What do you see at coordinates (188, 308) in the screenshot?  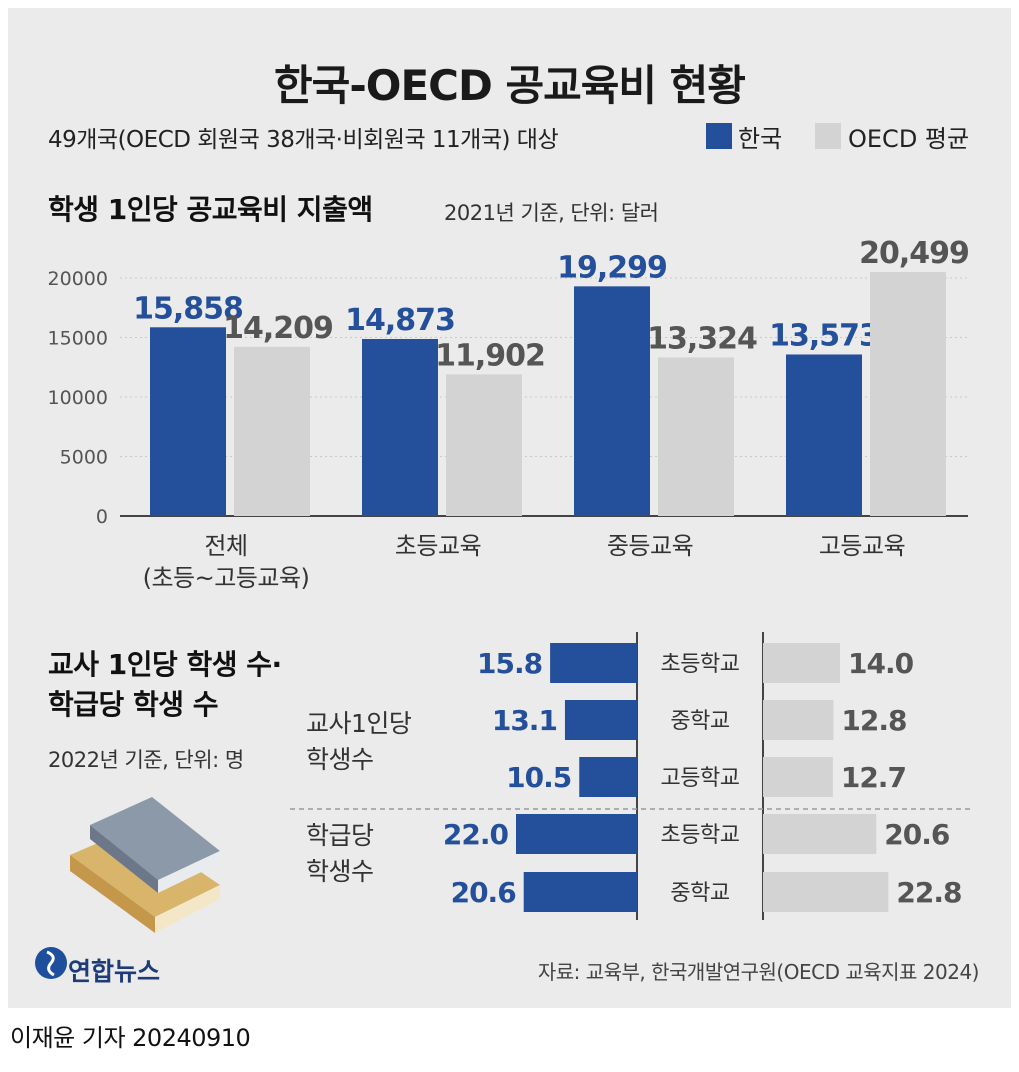 I see `data-label-korea: 15,858` at bounding box center [188, 308].